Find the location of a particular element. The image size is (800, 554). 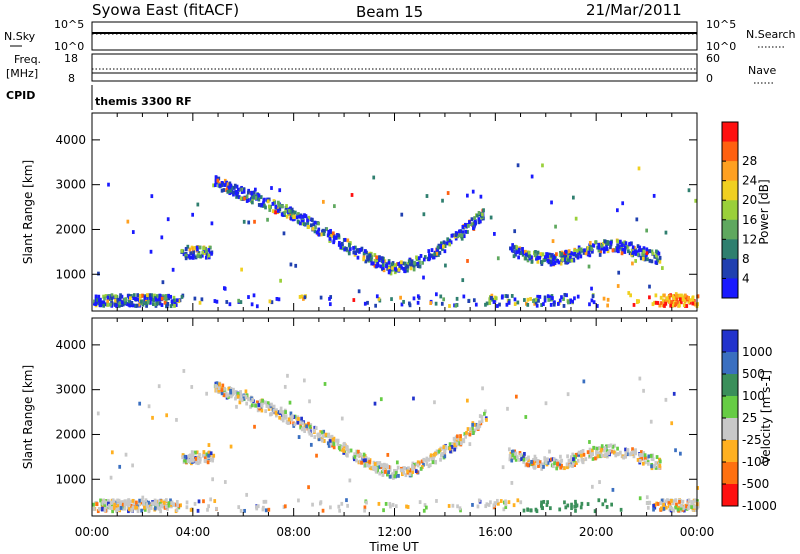

colorbar-tick-label: 24 is located at coordinates (749, 181).